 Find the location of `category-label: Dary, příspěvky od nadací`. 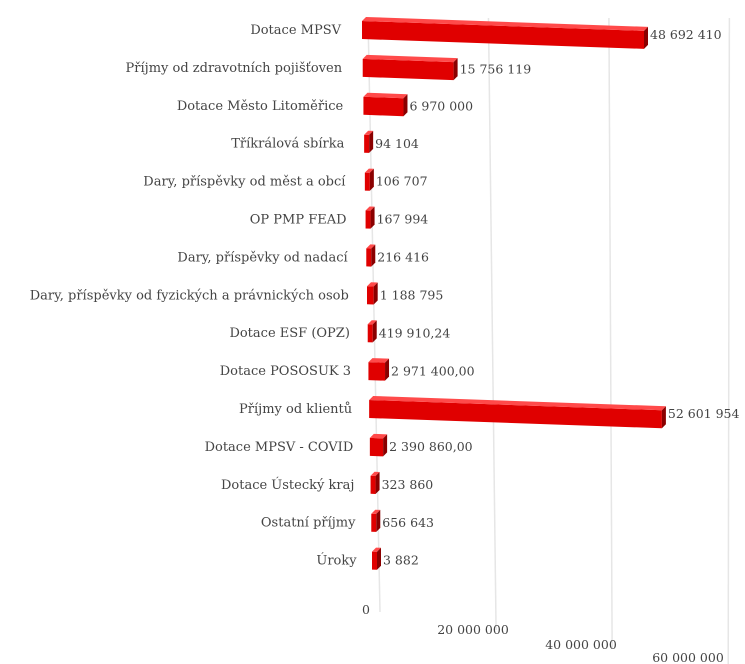

category-label: Dary, příspěvky od nadací is located at coordinates (262, 257).